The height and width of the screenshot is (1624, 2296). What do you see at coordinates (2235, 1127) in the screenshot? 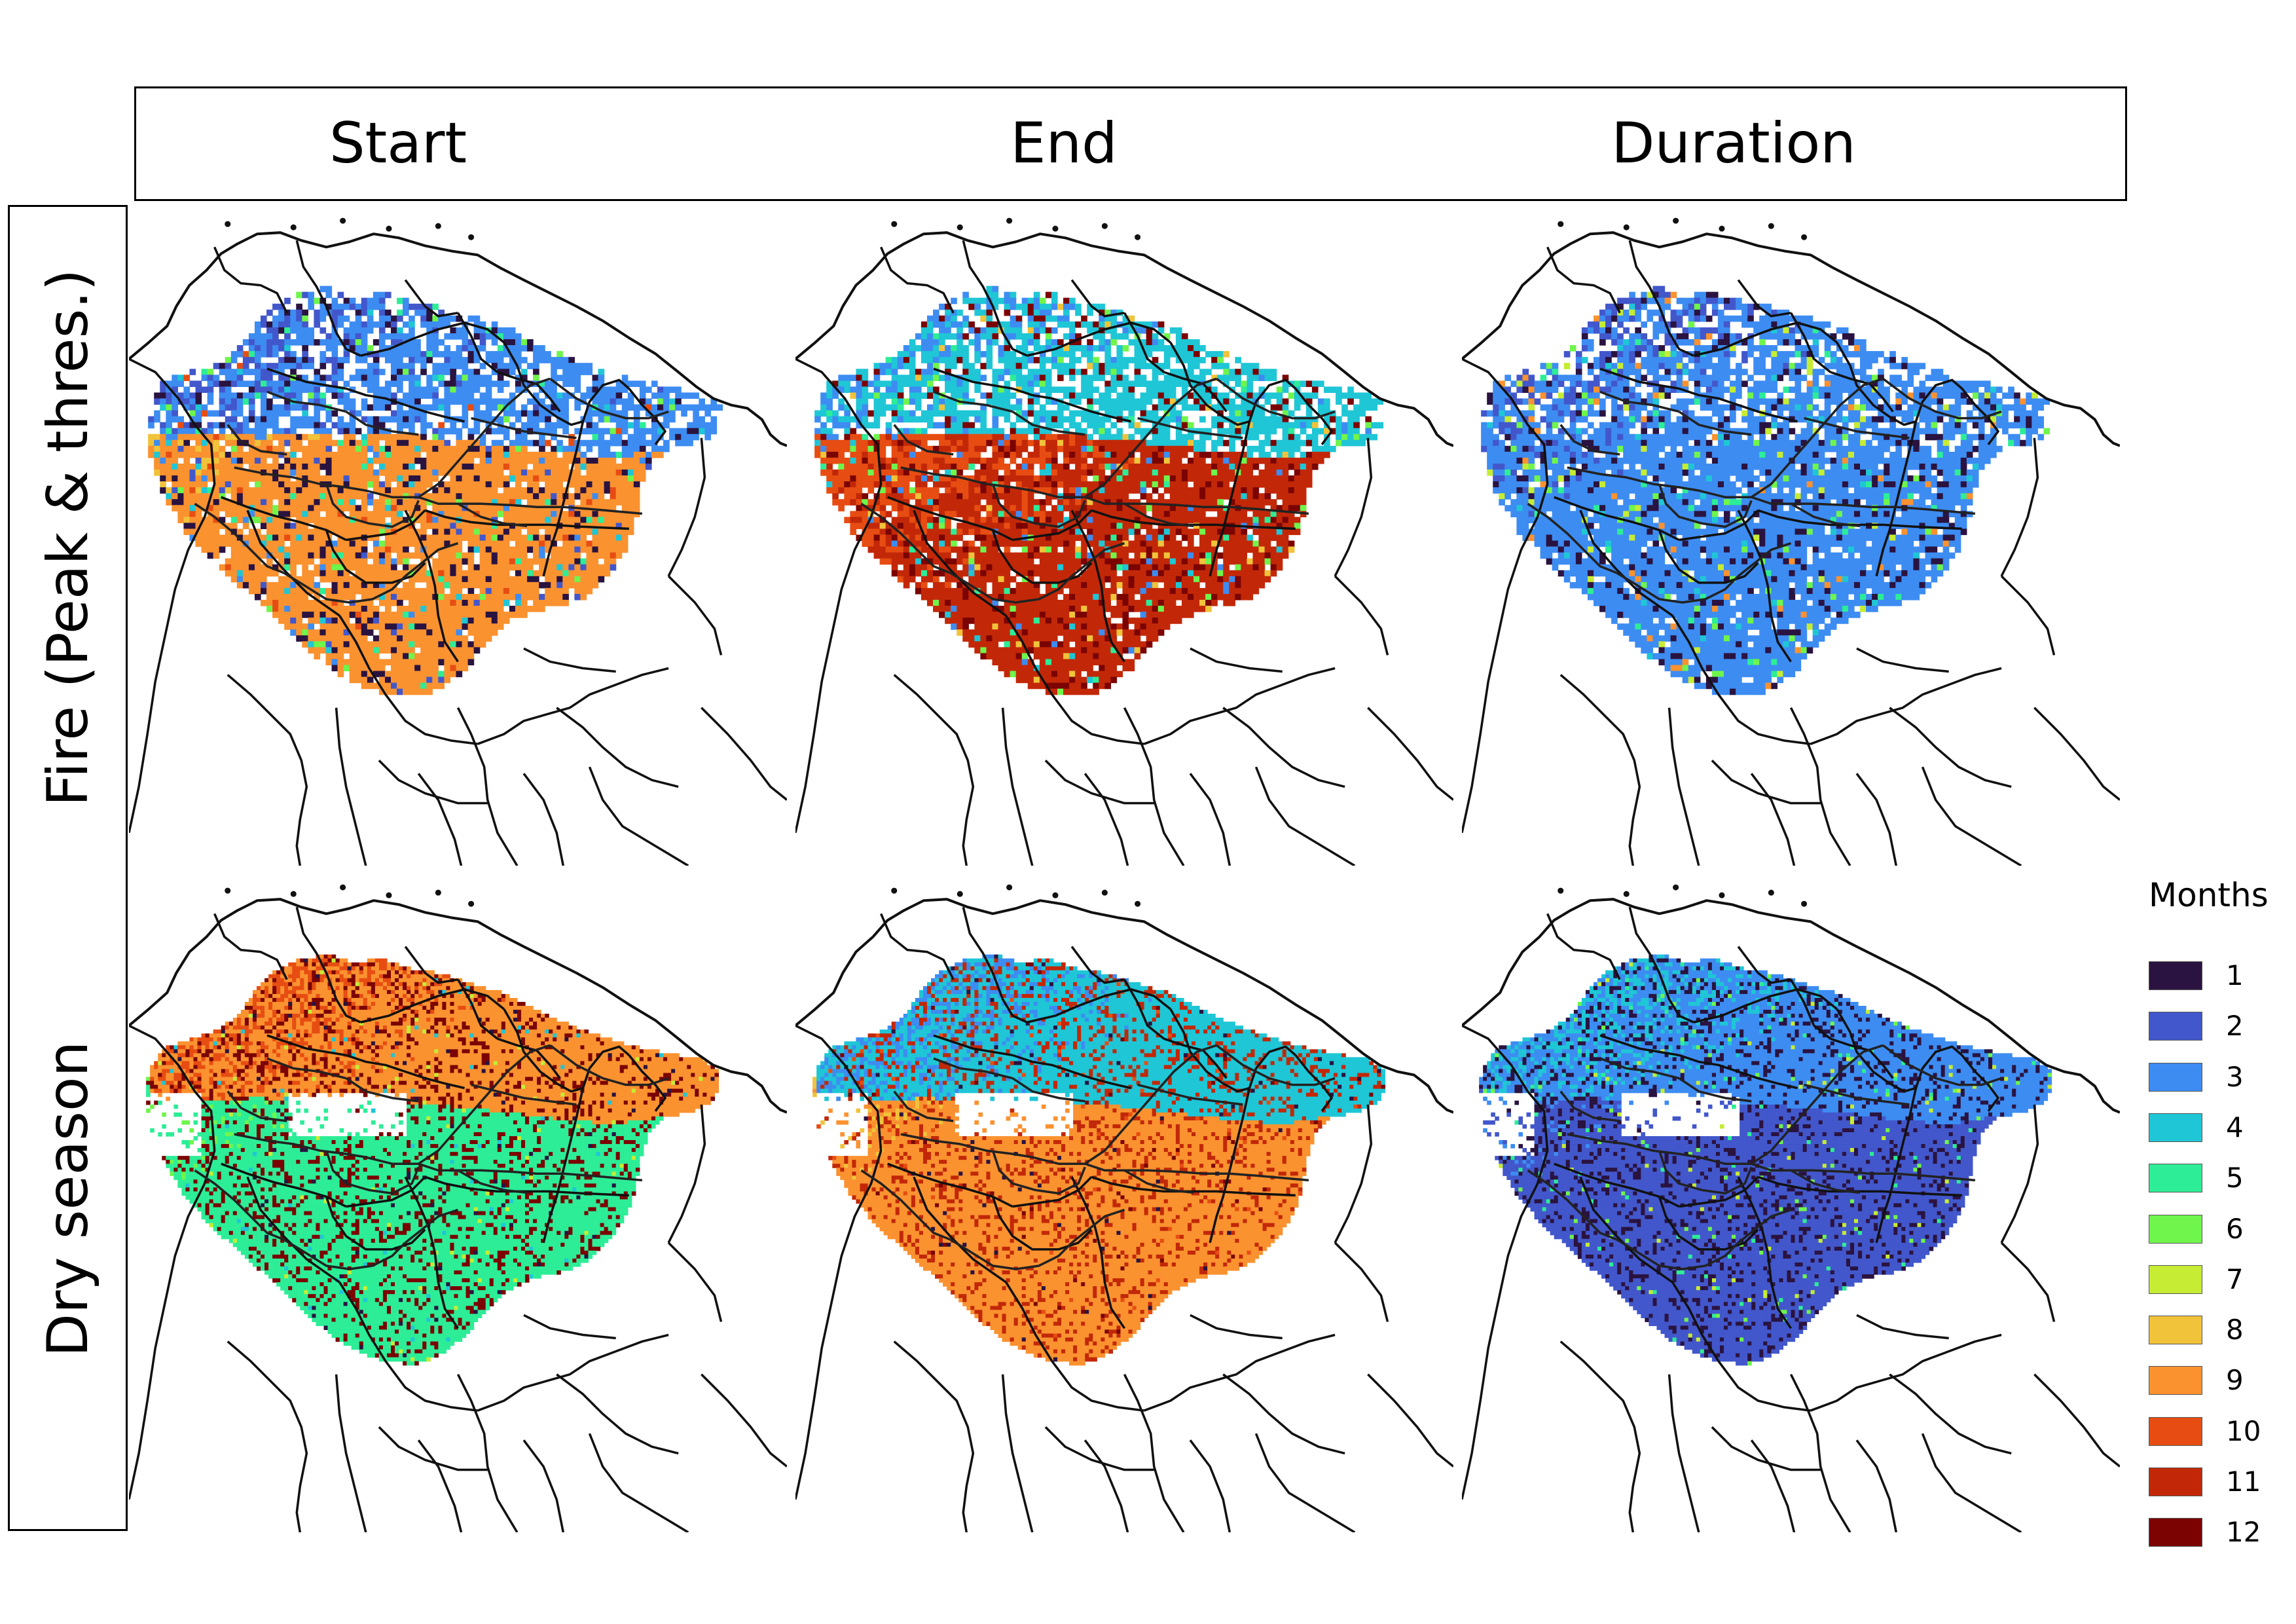
I see `legend-label: 4` at bounding box center [2235, 1127].